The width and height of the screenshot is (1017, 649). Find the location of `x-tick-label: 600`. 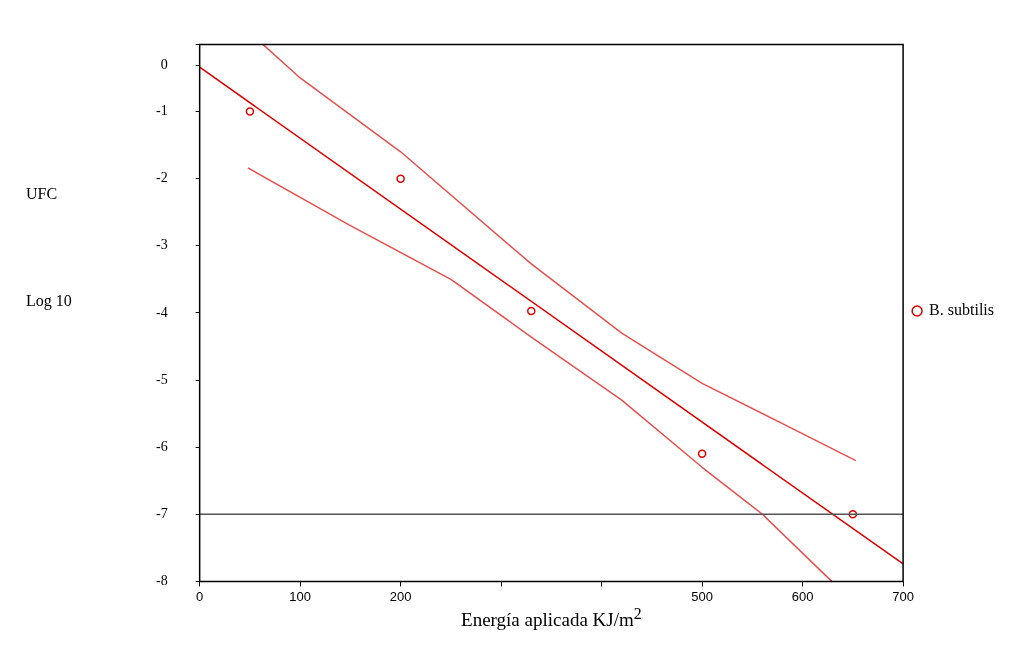

x-tick-label: 600 is located at coordinates (802, 596).